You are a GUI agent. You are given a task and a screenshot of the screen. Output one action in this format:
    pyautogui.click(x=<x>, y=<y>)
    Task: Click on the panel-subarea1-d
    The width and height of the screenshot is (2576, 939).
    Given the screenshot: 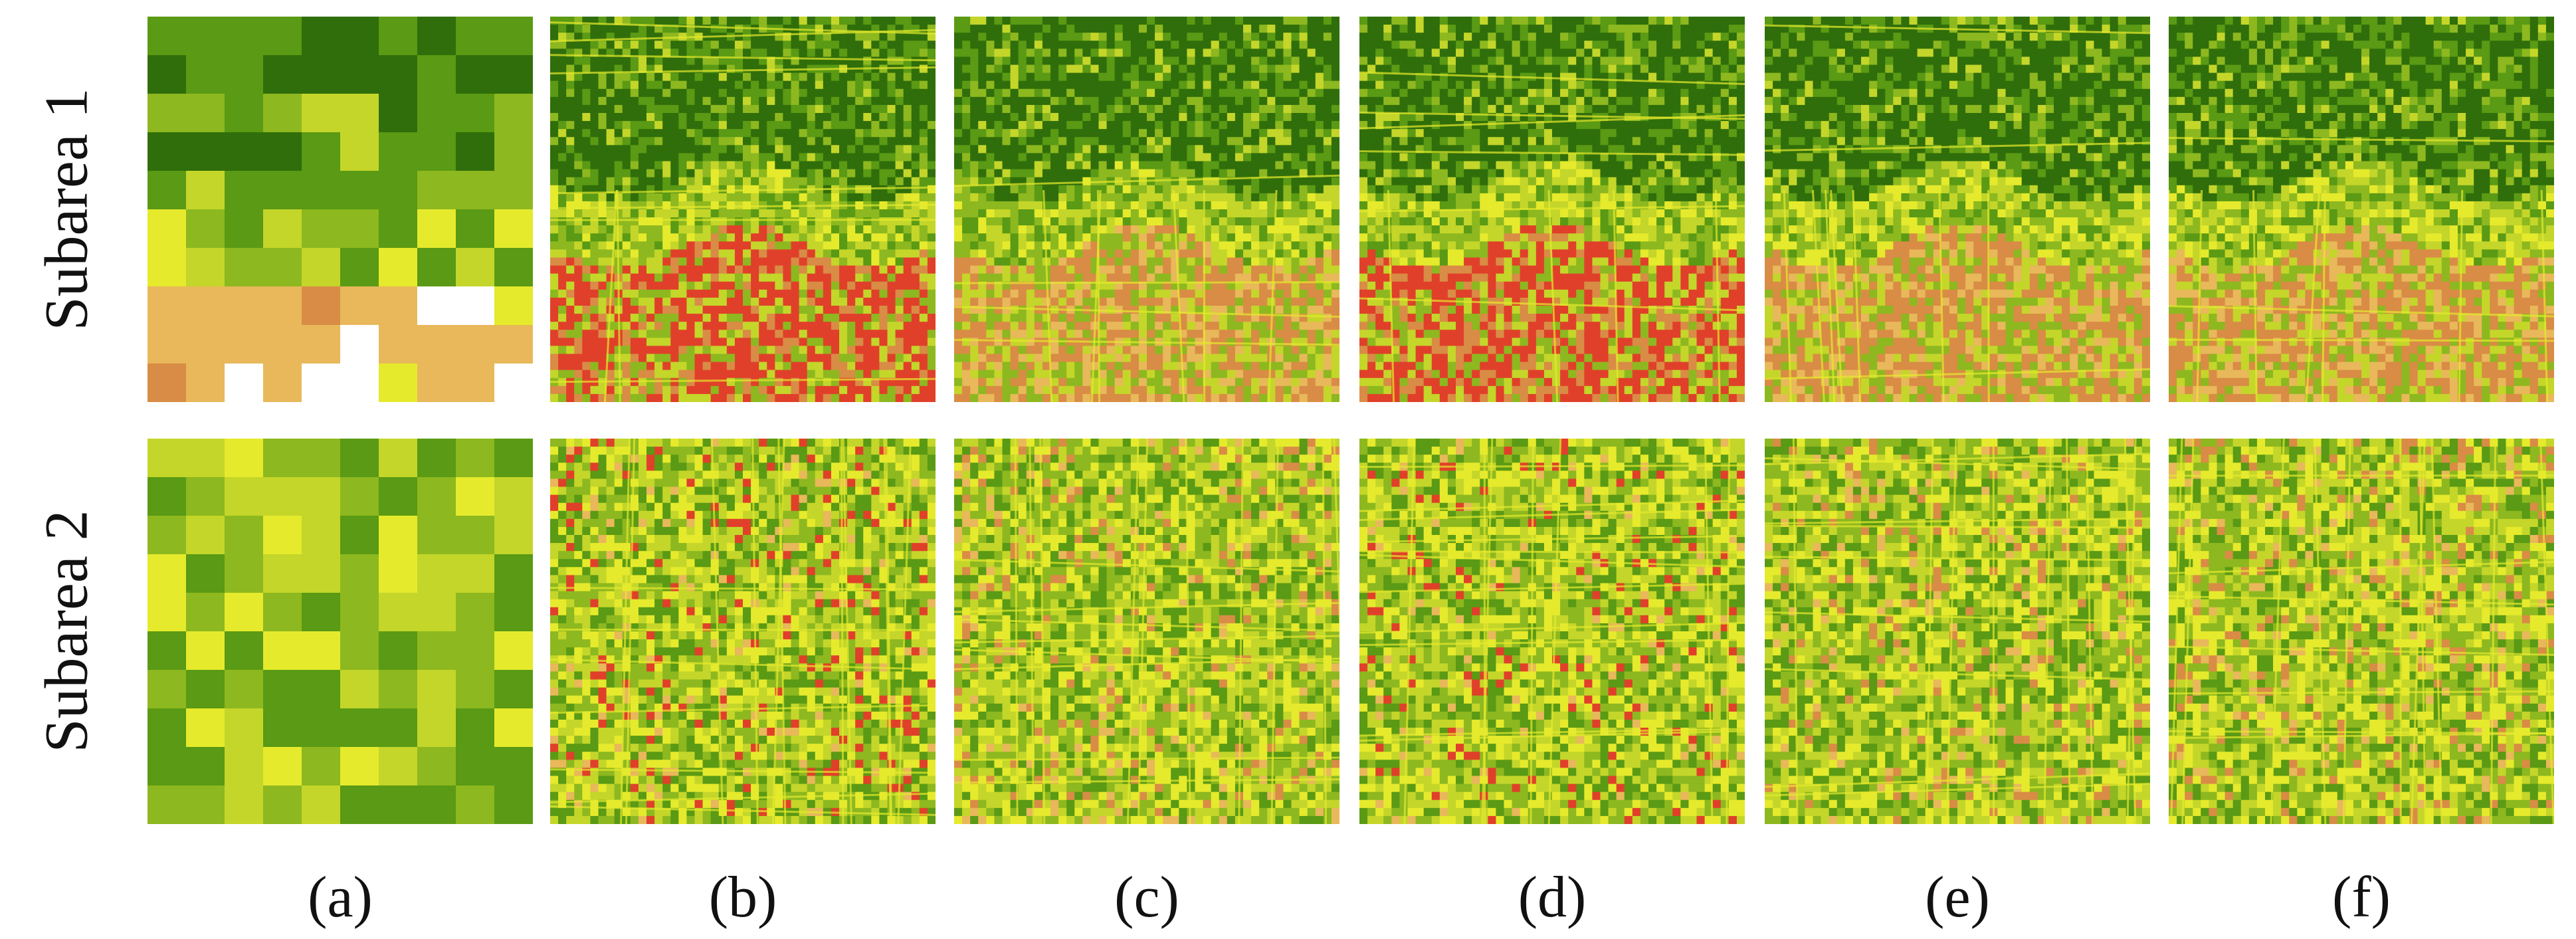 What is the action you would take?
    pyautogui.click(x=1552, y=209)
    